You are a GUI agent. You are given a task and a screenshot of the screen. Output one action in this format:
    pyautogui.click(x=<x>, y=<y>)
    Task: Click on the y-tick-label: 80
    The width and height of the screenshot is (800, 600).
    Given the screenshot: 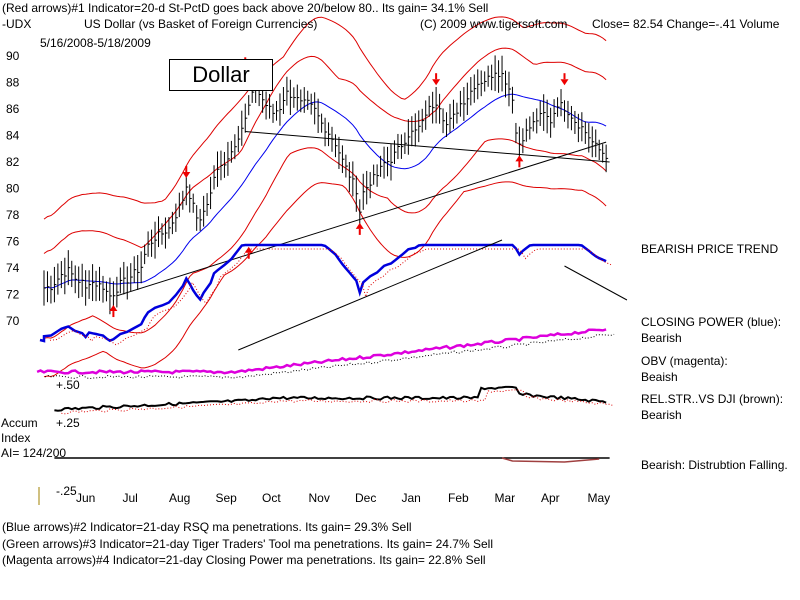 What is the action you would take?
    pyautogui.click(x=13, y=189)
    